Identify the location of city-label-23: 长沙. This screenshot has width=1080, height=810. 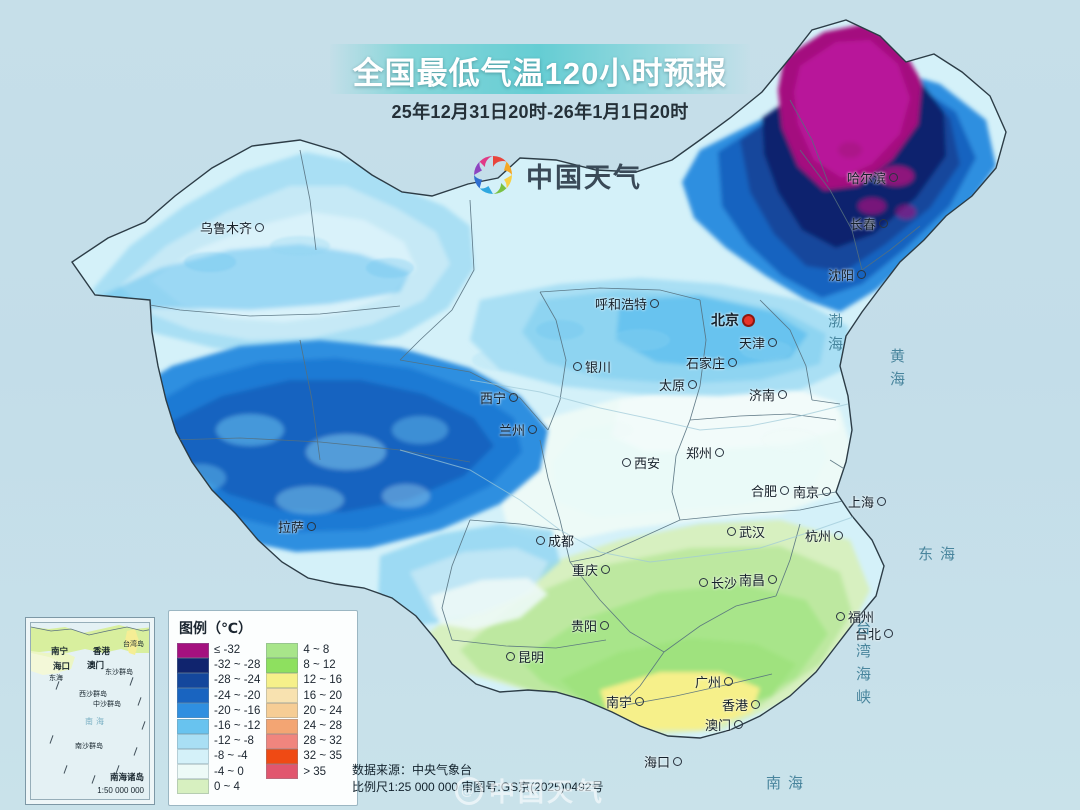
(718, 582).